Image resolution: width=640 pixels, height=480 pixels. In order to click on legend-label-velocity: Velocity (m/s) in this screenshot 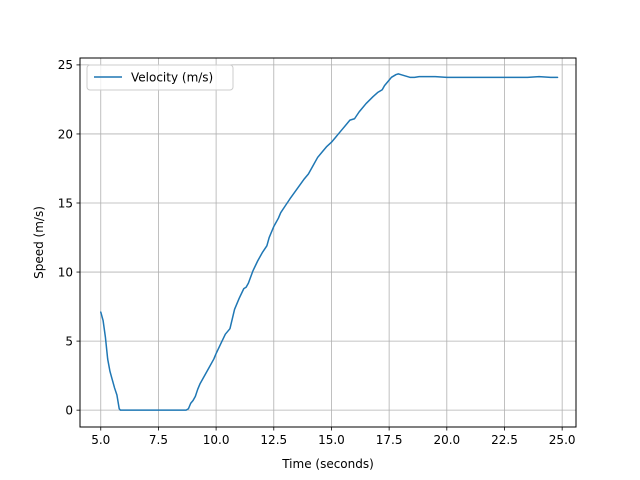, I will do `click(172, 78)`.